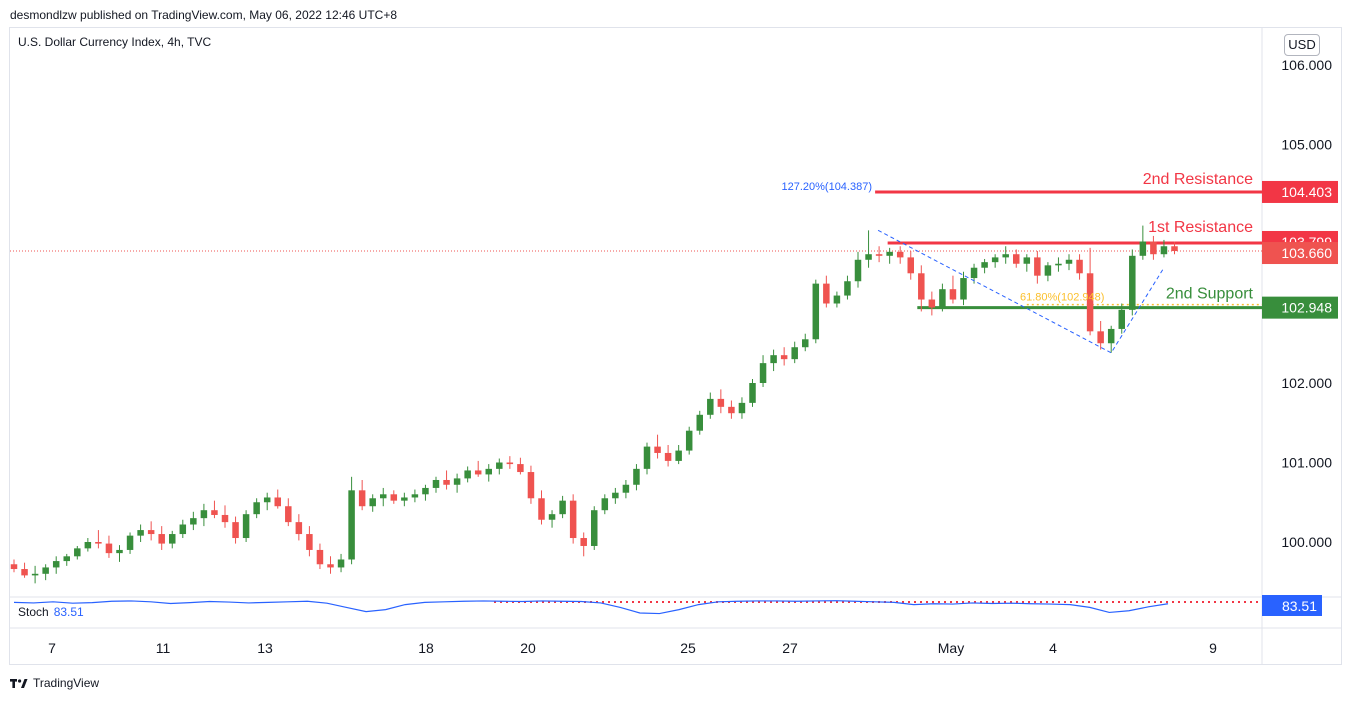  I want to click on price-tick-label: 101.000, so click(1306, 463).